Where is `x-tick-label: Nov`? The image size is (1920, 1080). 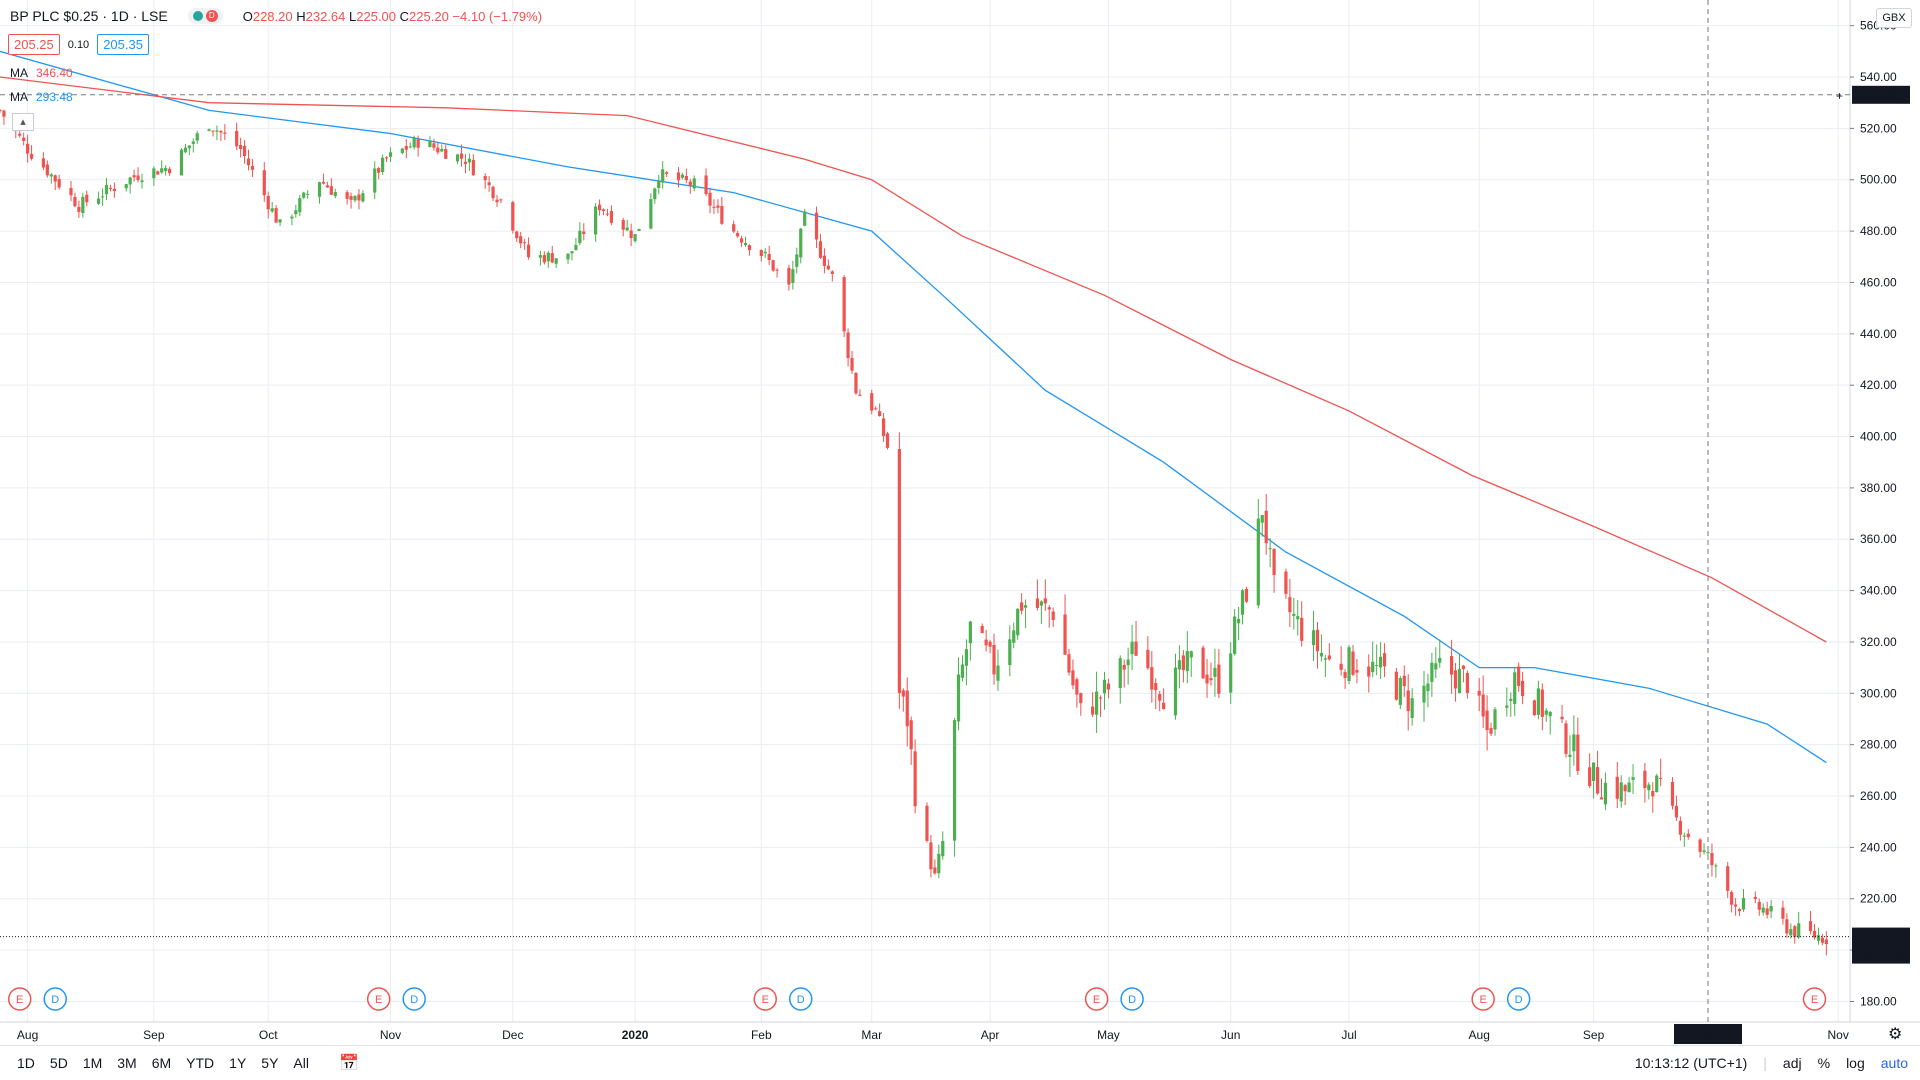 x-tick-label: Nov is located at coordinates (390, 1035).